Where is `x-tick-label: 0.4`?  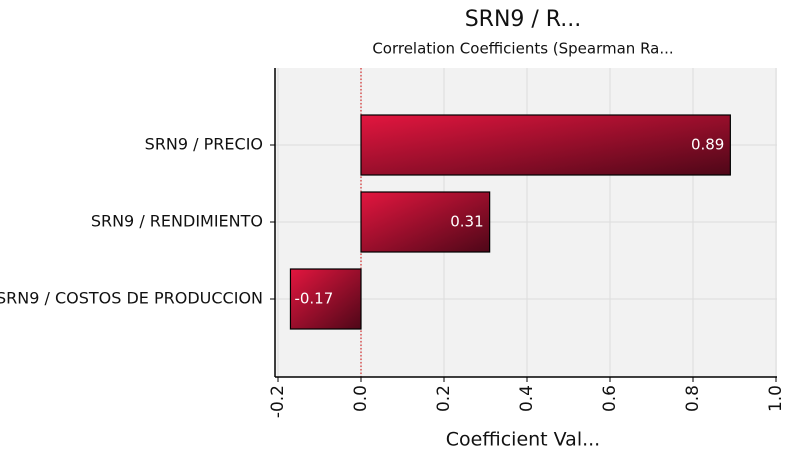 x-tick-label: 0.4 is located at coordinates (527, 398).